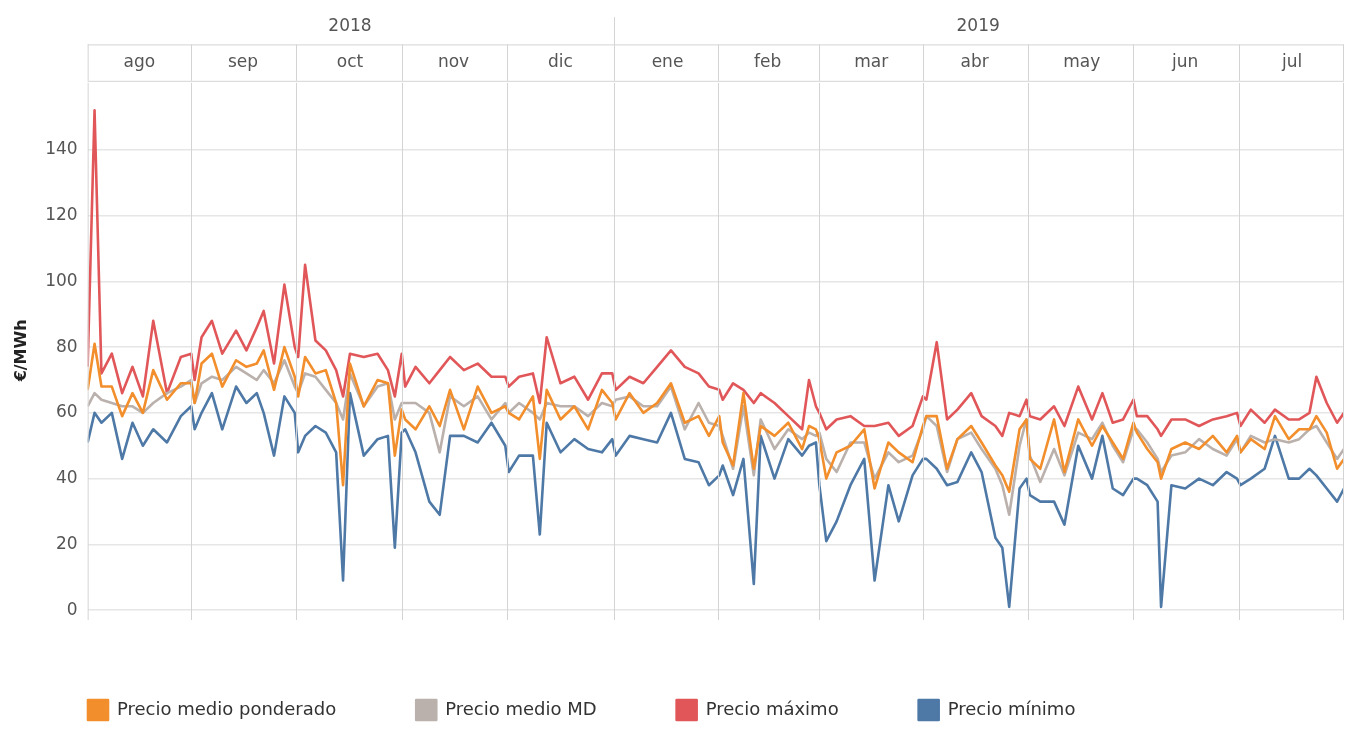 The width and height of the screenshot is (1356, 738). I want to click on y-tick-label: 60, so click(67, 411).